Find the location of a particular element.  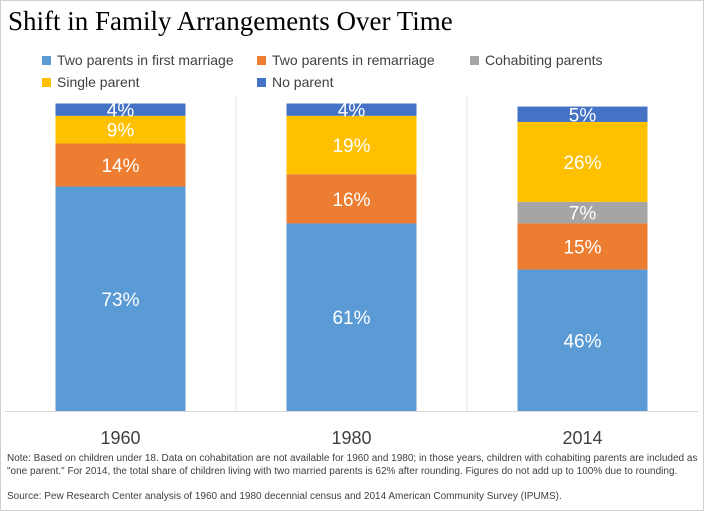

legend-label: No parent is located at coordinates (303, 82).